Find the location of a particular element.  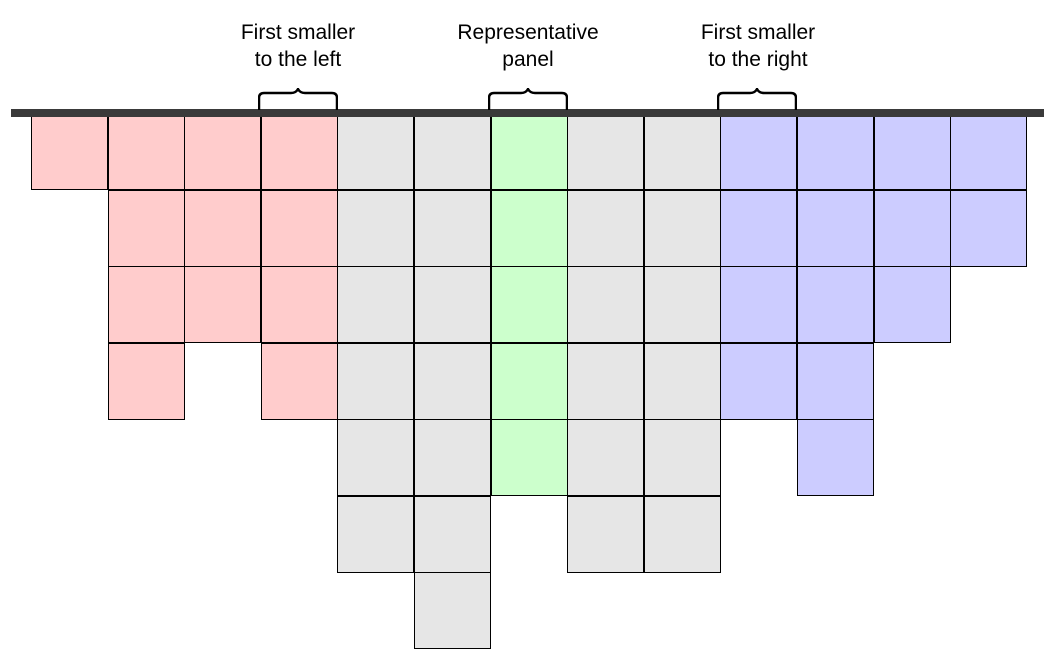

representative-brace-icon is located at coordinates (528, 99).